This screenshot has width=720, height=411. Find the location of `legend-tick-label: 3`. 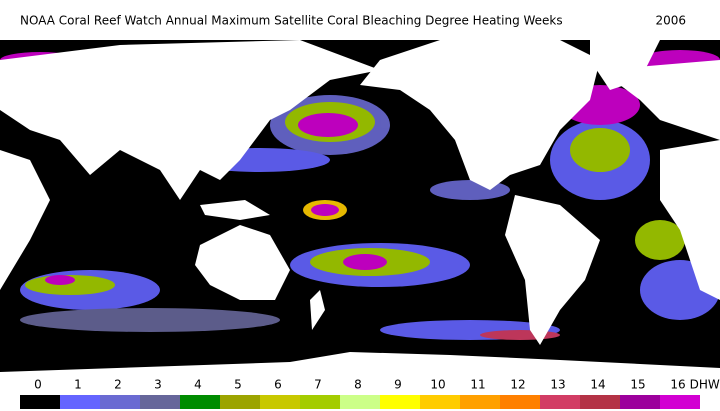

legend-tick-label: 3 is located at coordinates (158, 385).